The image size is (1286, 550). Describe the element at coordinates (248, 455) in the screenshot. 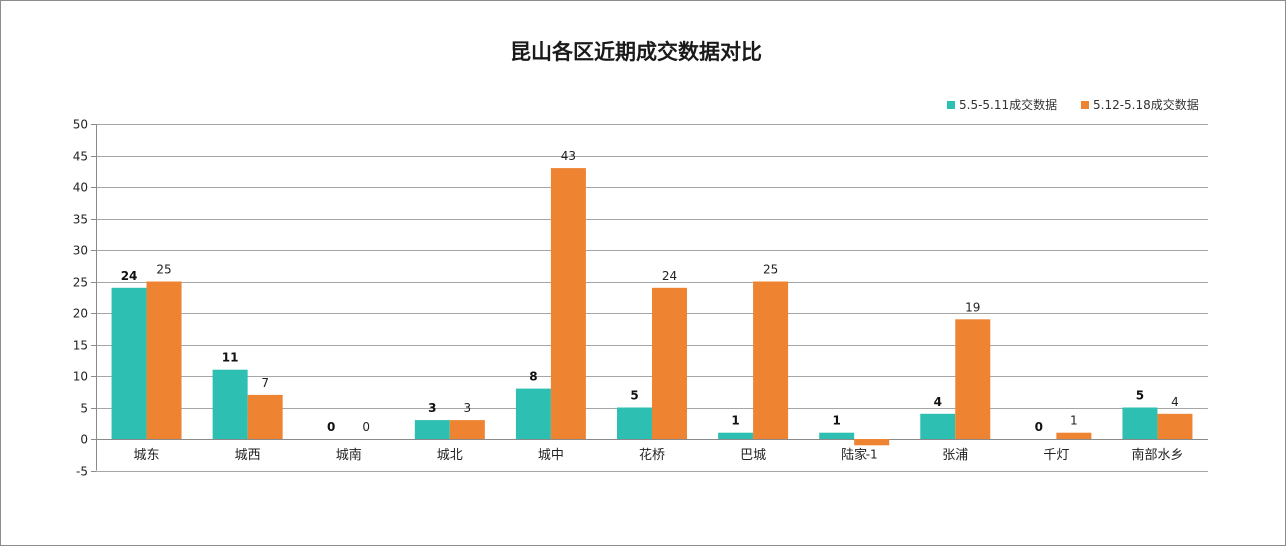

I see `x-category-label: 城西` at that location.